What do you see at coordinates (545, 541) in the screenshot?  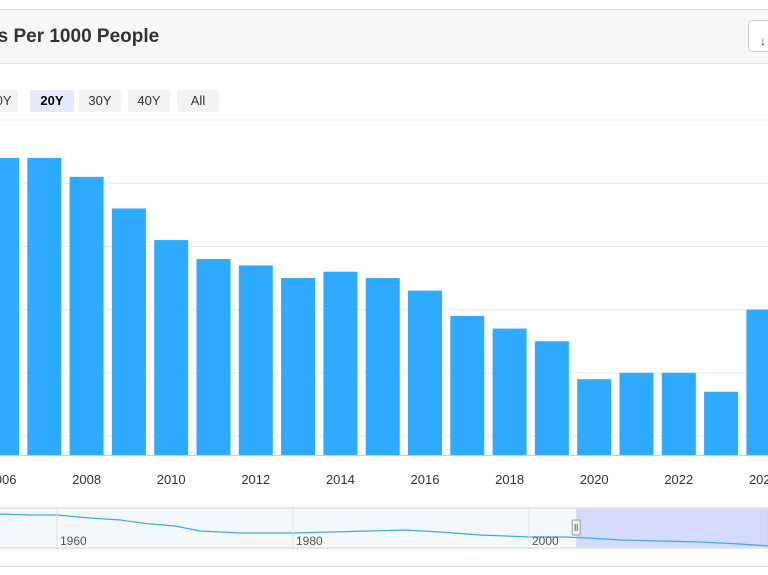 I see `navigator-tick-label: 2000` at bounding box center [545, 541].